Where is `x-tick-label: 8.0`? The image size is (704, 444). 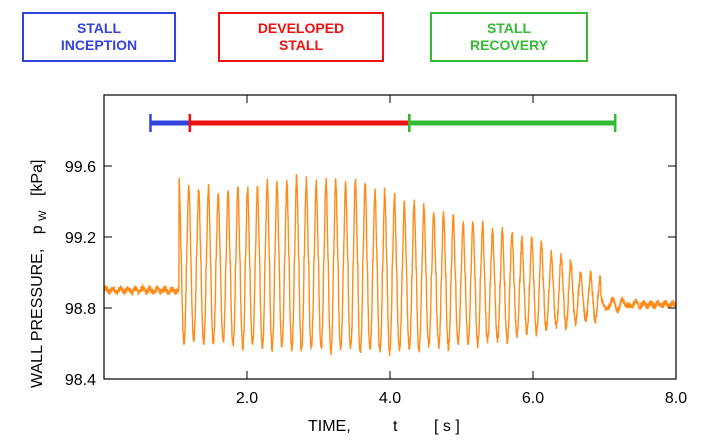
x-tick-label: 8.0 is located at coordinates (676, 398).